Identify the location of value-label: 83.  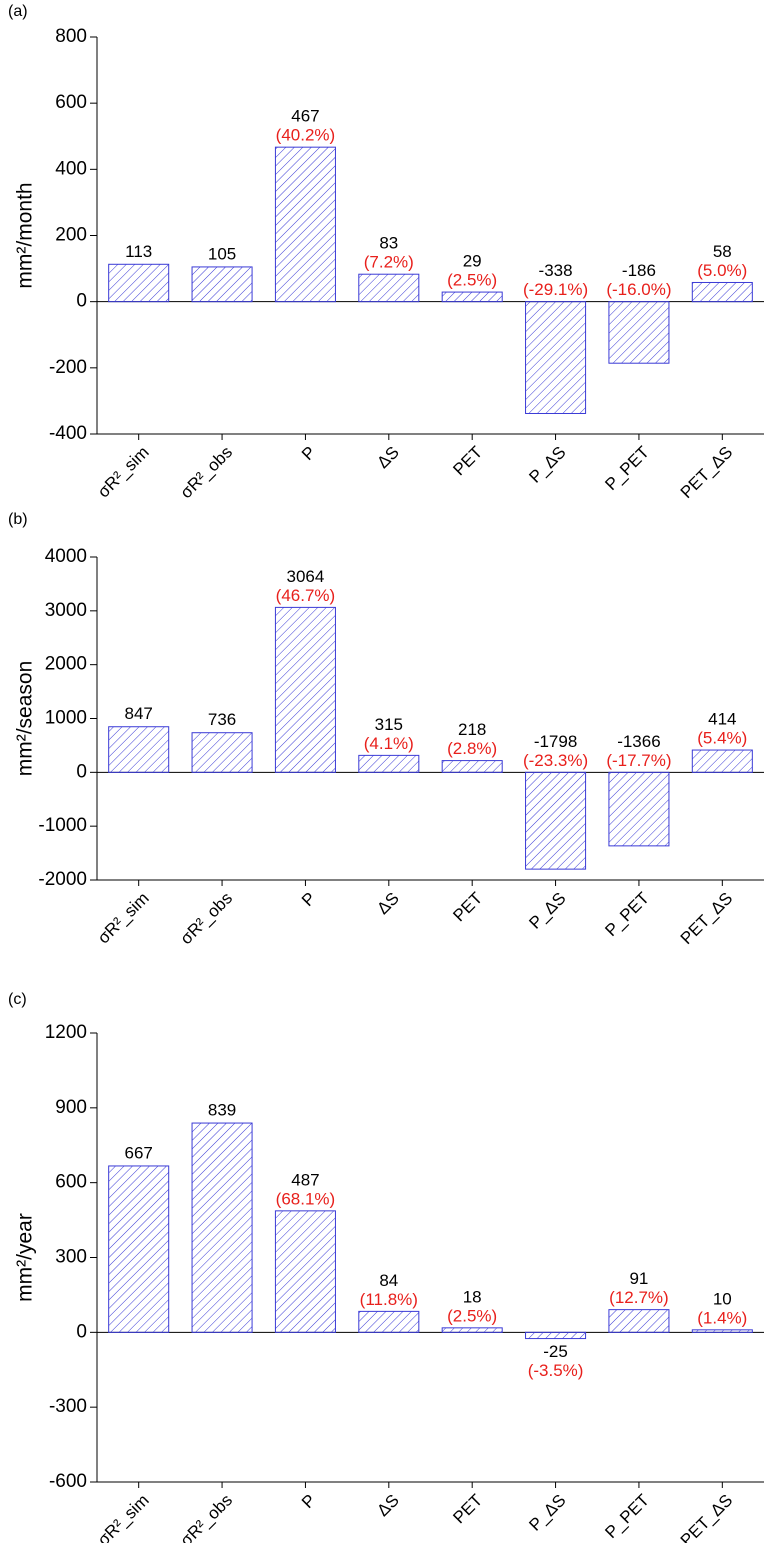
(388, 243).